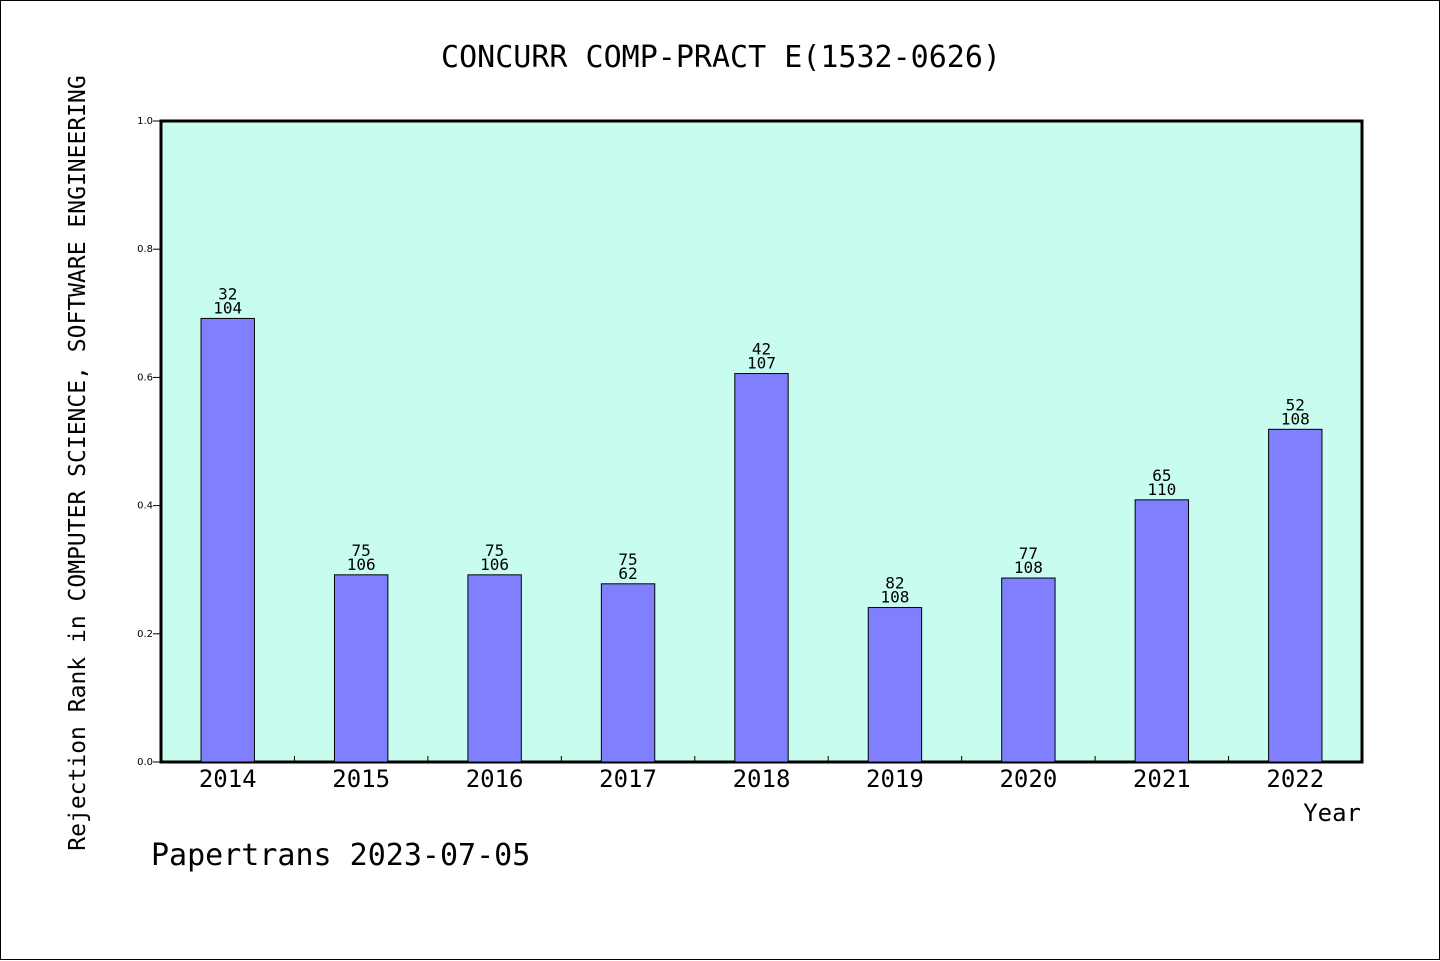 This screenshot has width=1440, height=961. Describe the element at coordinates (762, 779) in the screenshot. I see `x-tick-label: 2018` at that location.